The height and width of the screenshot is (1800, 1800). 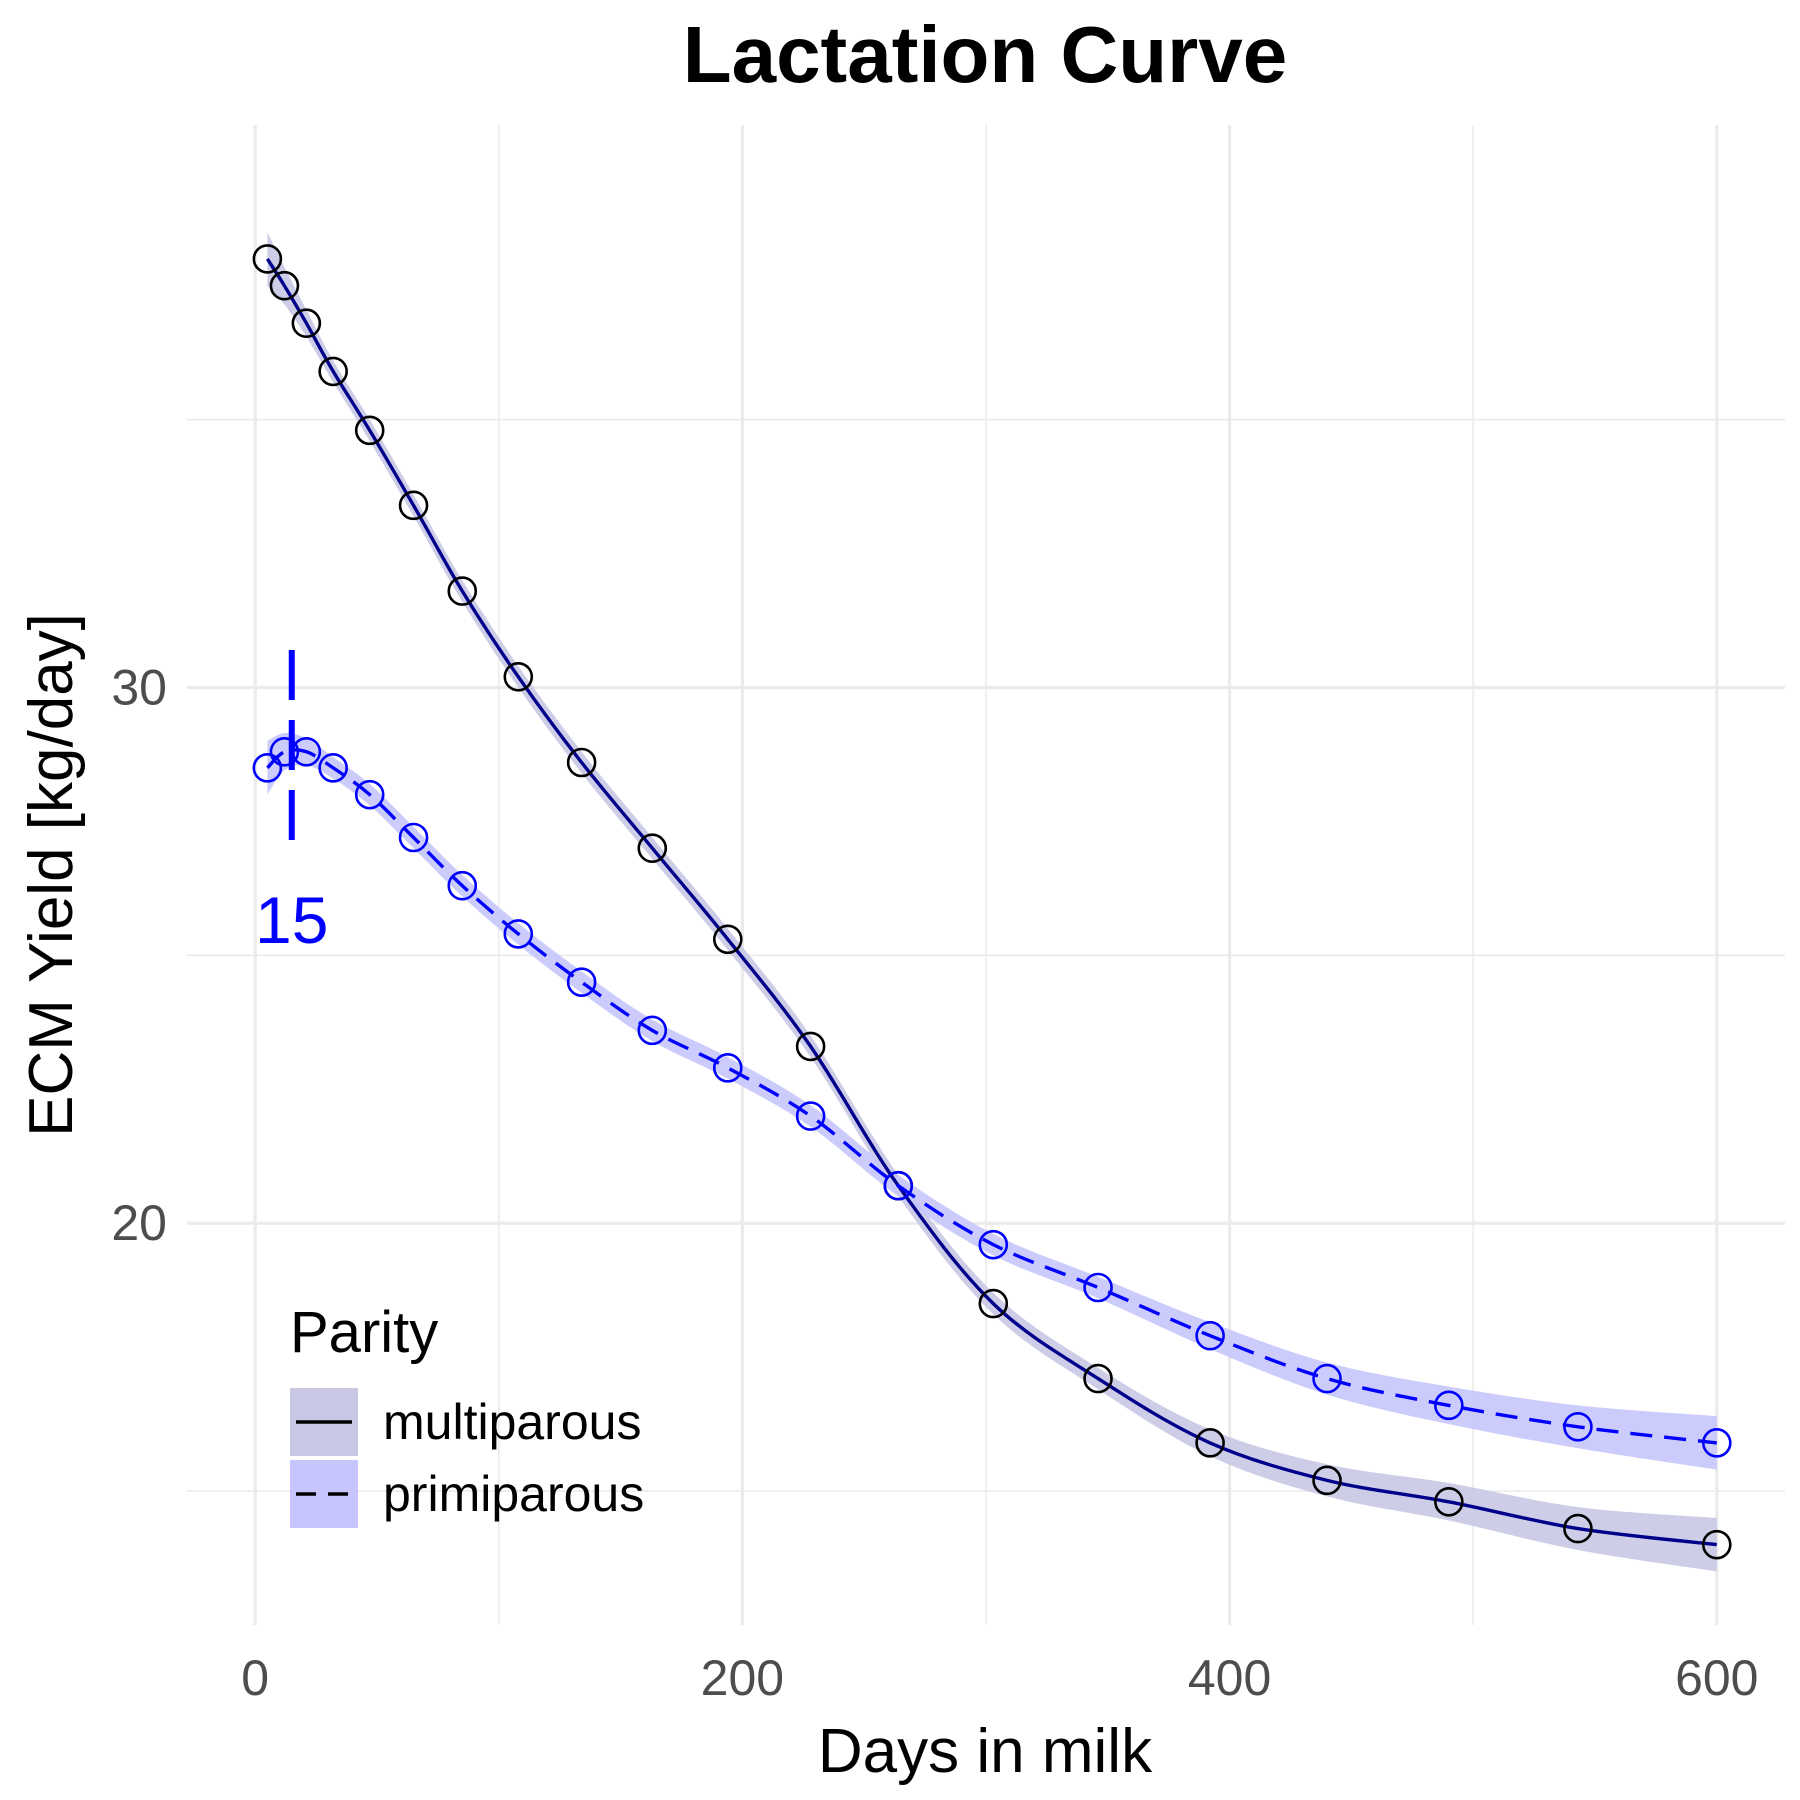 I want to click on legend: Parity multiparous primiparous, so click(x=467, y=1414).